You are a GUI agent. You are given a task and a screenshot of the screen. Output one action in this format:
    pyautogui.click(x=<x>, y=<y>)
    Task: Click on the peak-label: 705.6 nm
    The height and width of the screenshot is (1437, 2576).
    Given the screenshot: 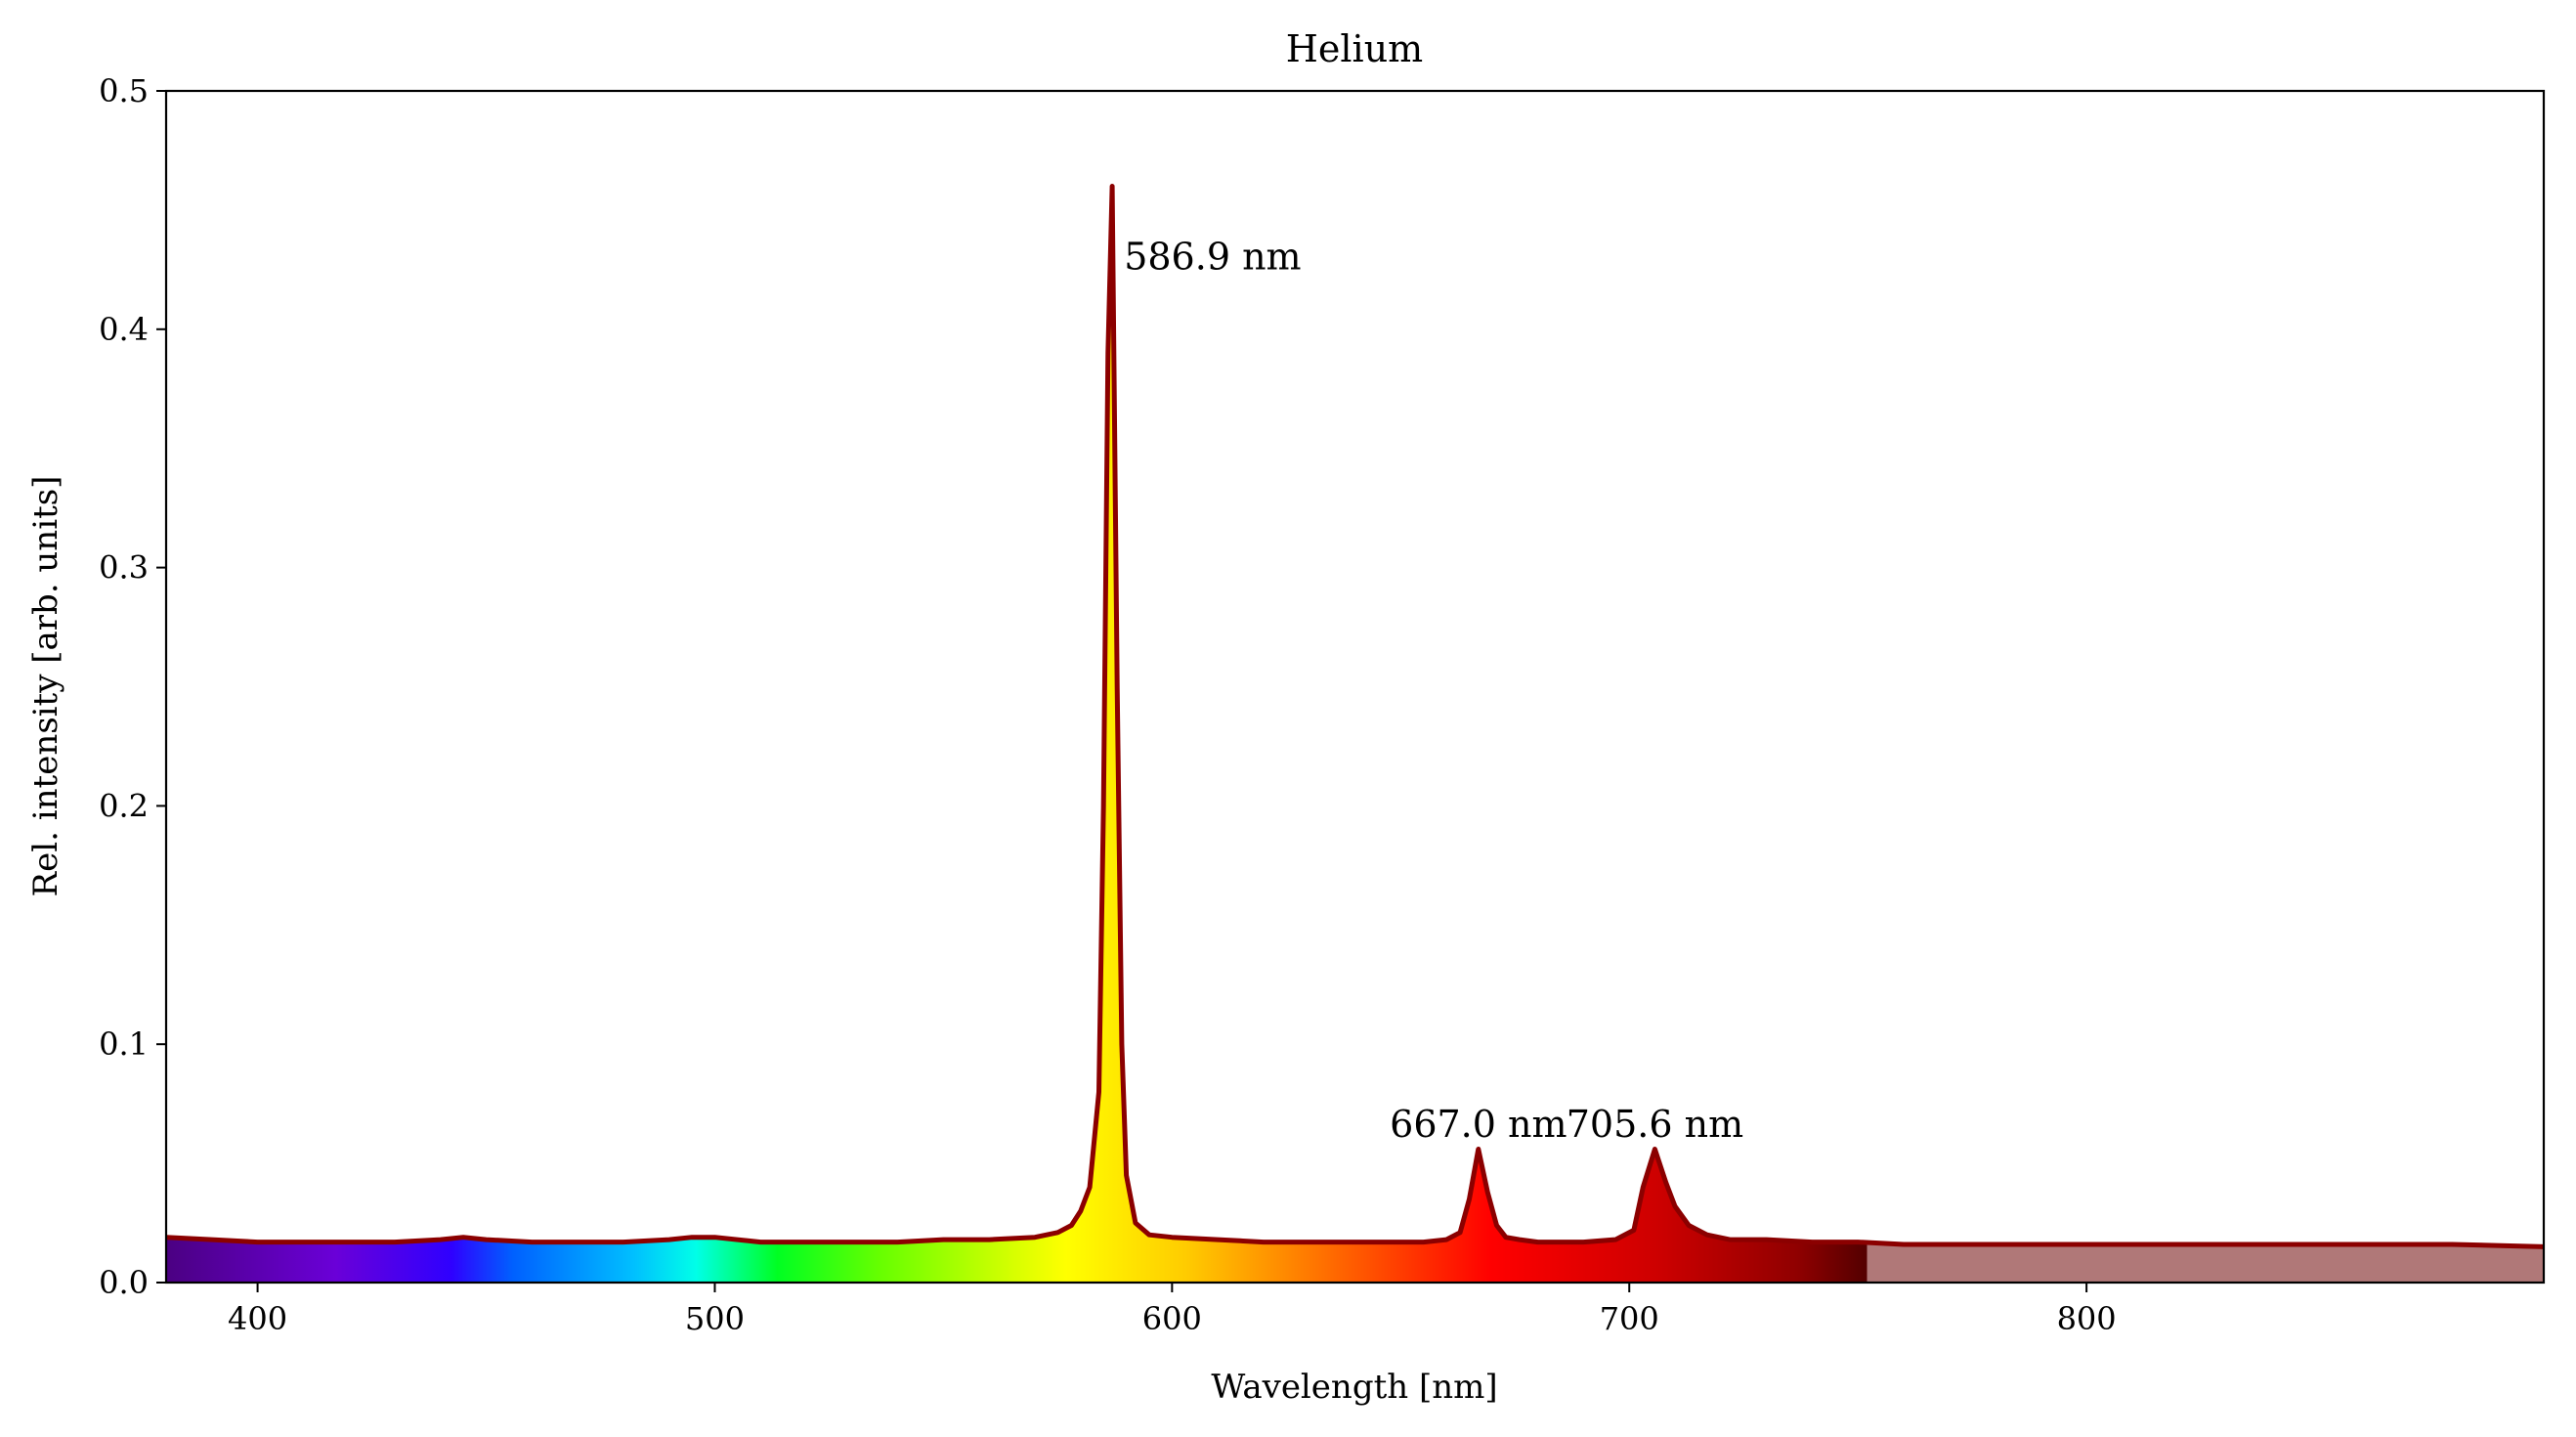 What is the action you would take?
    pyautogui.click(x=1655, y=1124)
    